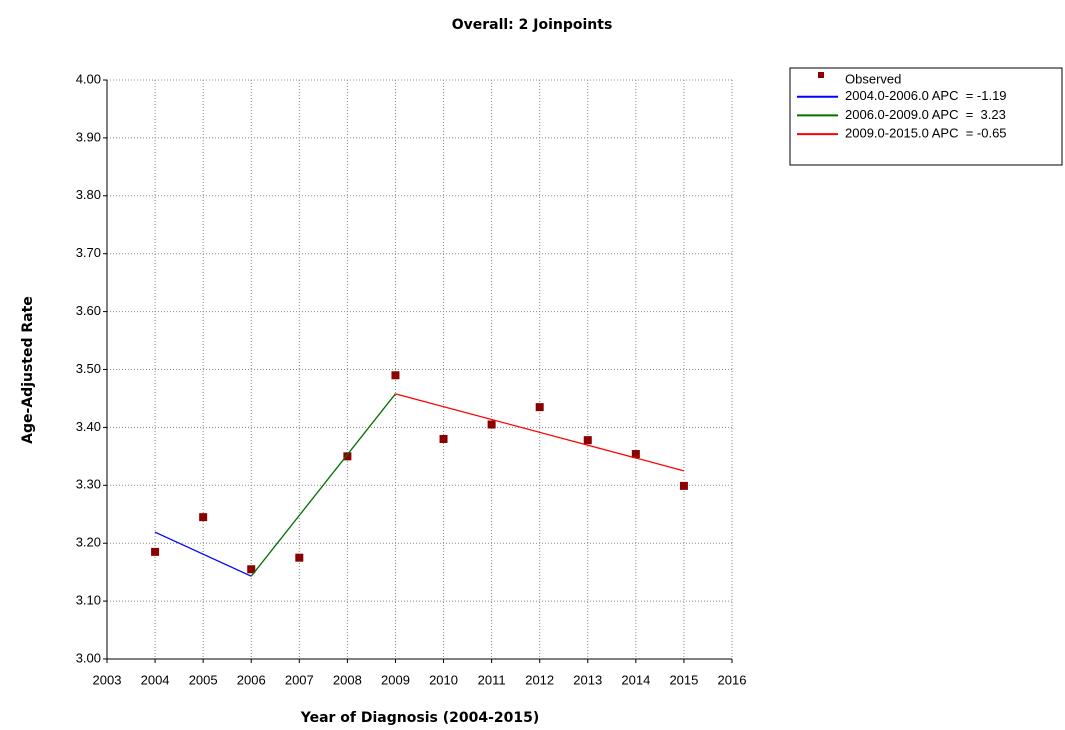  What do you see at coordinates (88, 600) in the screenshot?
I see `y-tick-label: 3.10` at bounding box center [88, 600].